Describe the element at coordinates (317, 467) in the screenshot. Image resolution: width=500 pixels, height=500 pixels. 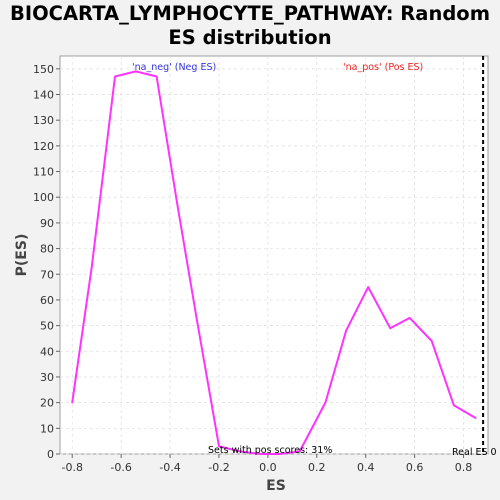
I see `x-tick-label: 0.2` at that location.